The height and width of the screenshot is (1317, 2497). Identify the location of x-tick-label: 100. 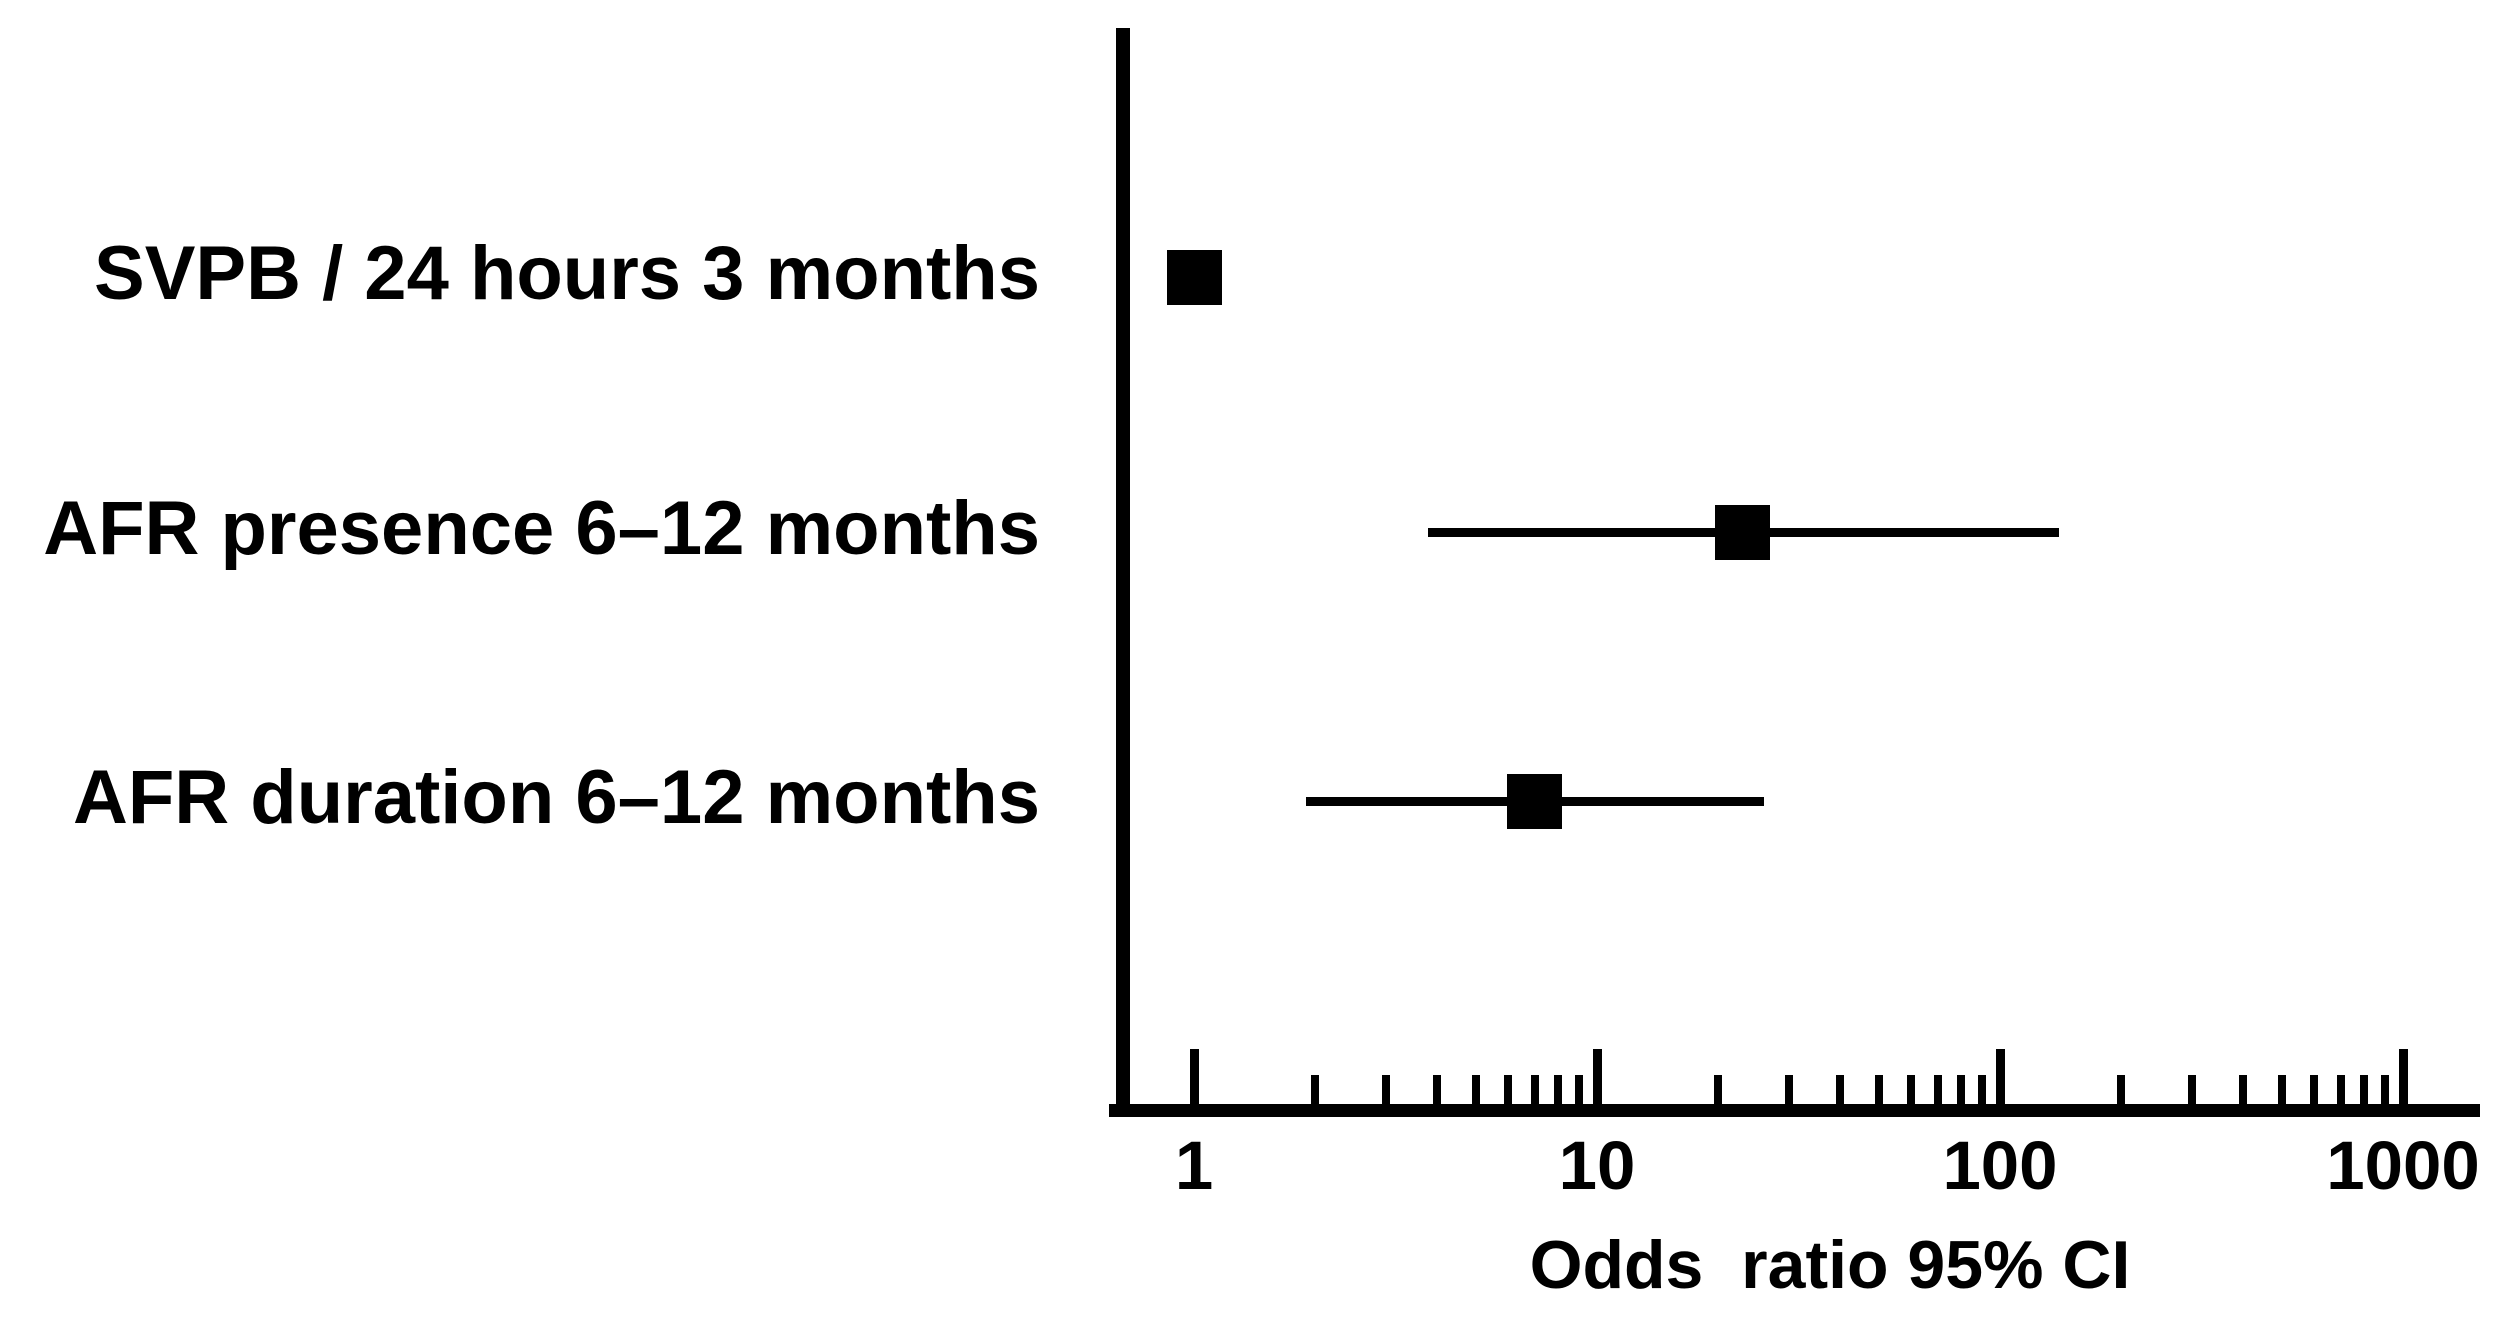
(2000, 1165).